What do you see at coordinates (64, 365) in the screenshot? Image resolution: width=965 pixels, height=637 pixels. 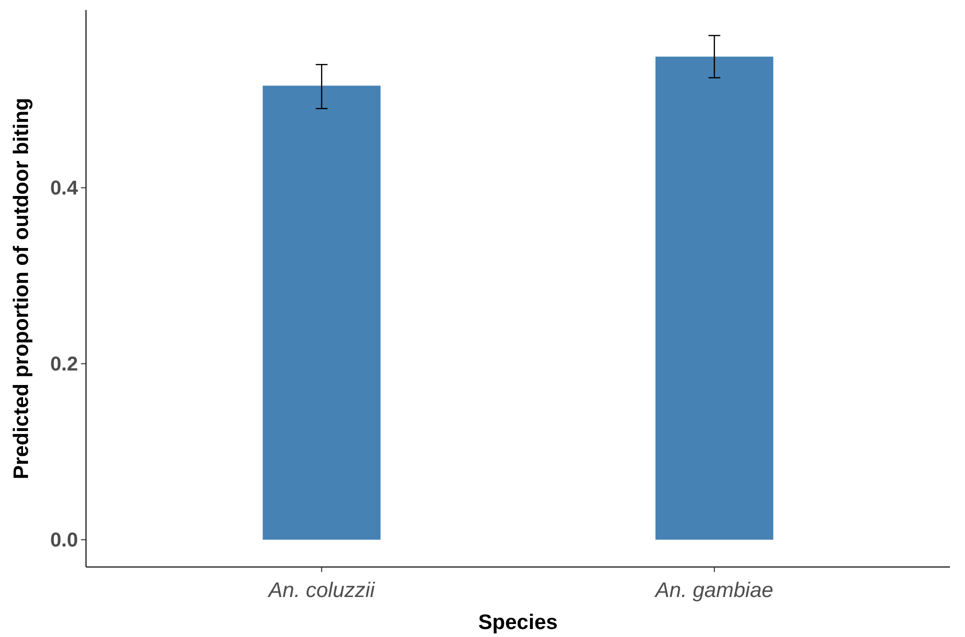 I see `y-tick-label: 0.2` at bounding box center [64, 365].